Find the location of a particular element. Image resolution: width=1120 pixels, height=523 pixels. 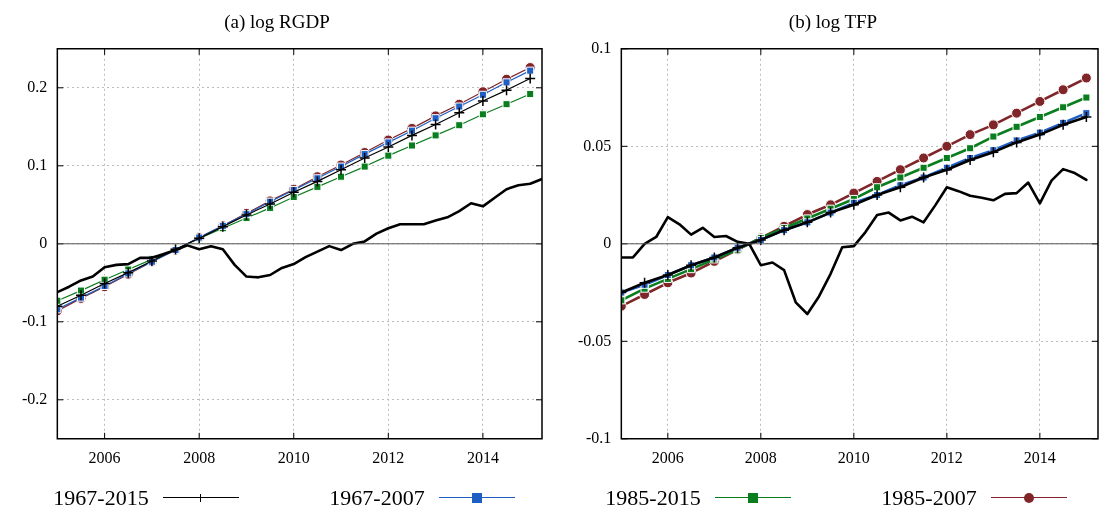

y-tick-label: 0.05 is located at coordinates (597, 145).